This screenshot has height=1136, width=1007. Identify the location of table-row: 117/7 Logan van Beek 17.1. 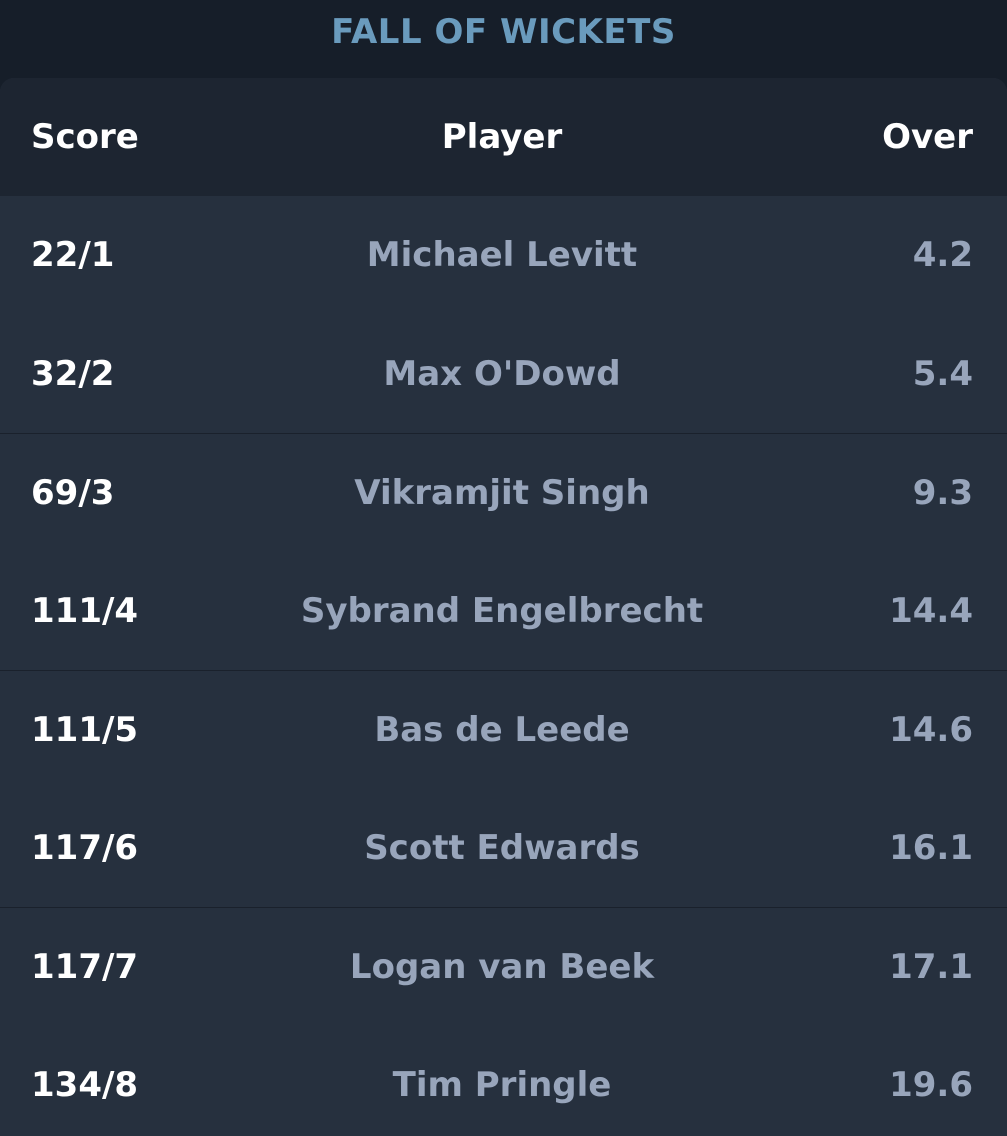
(503, 966).